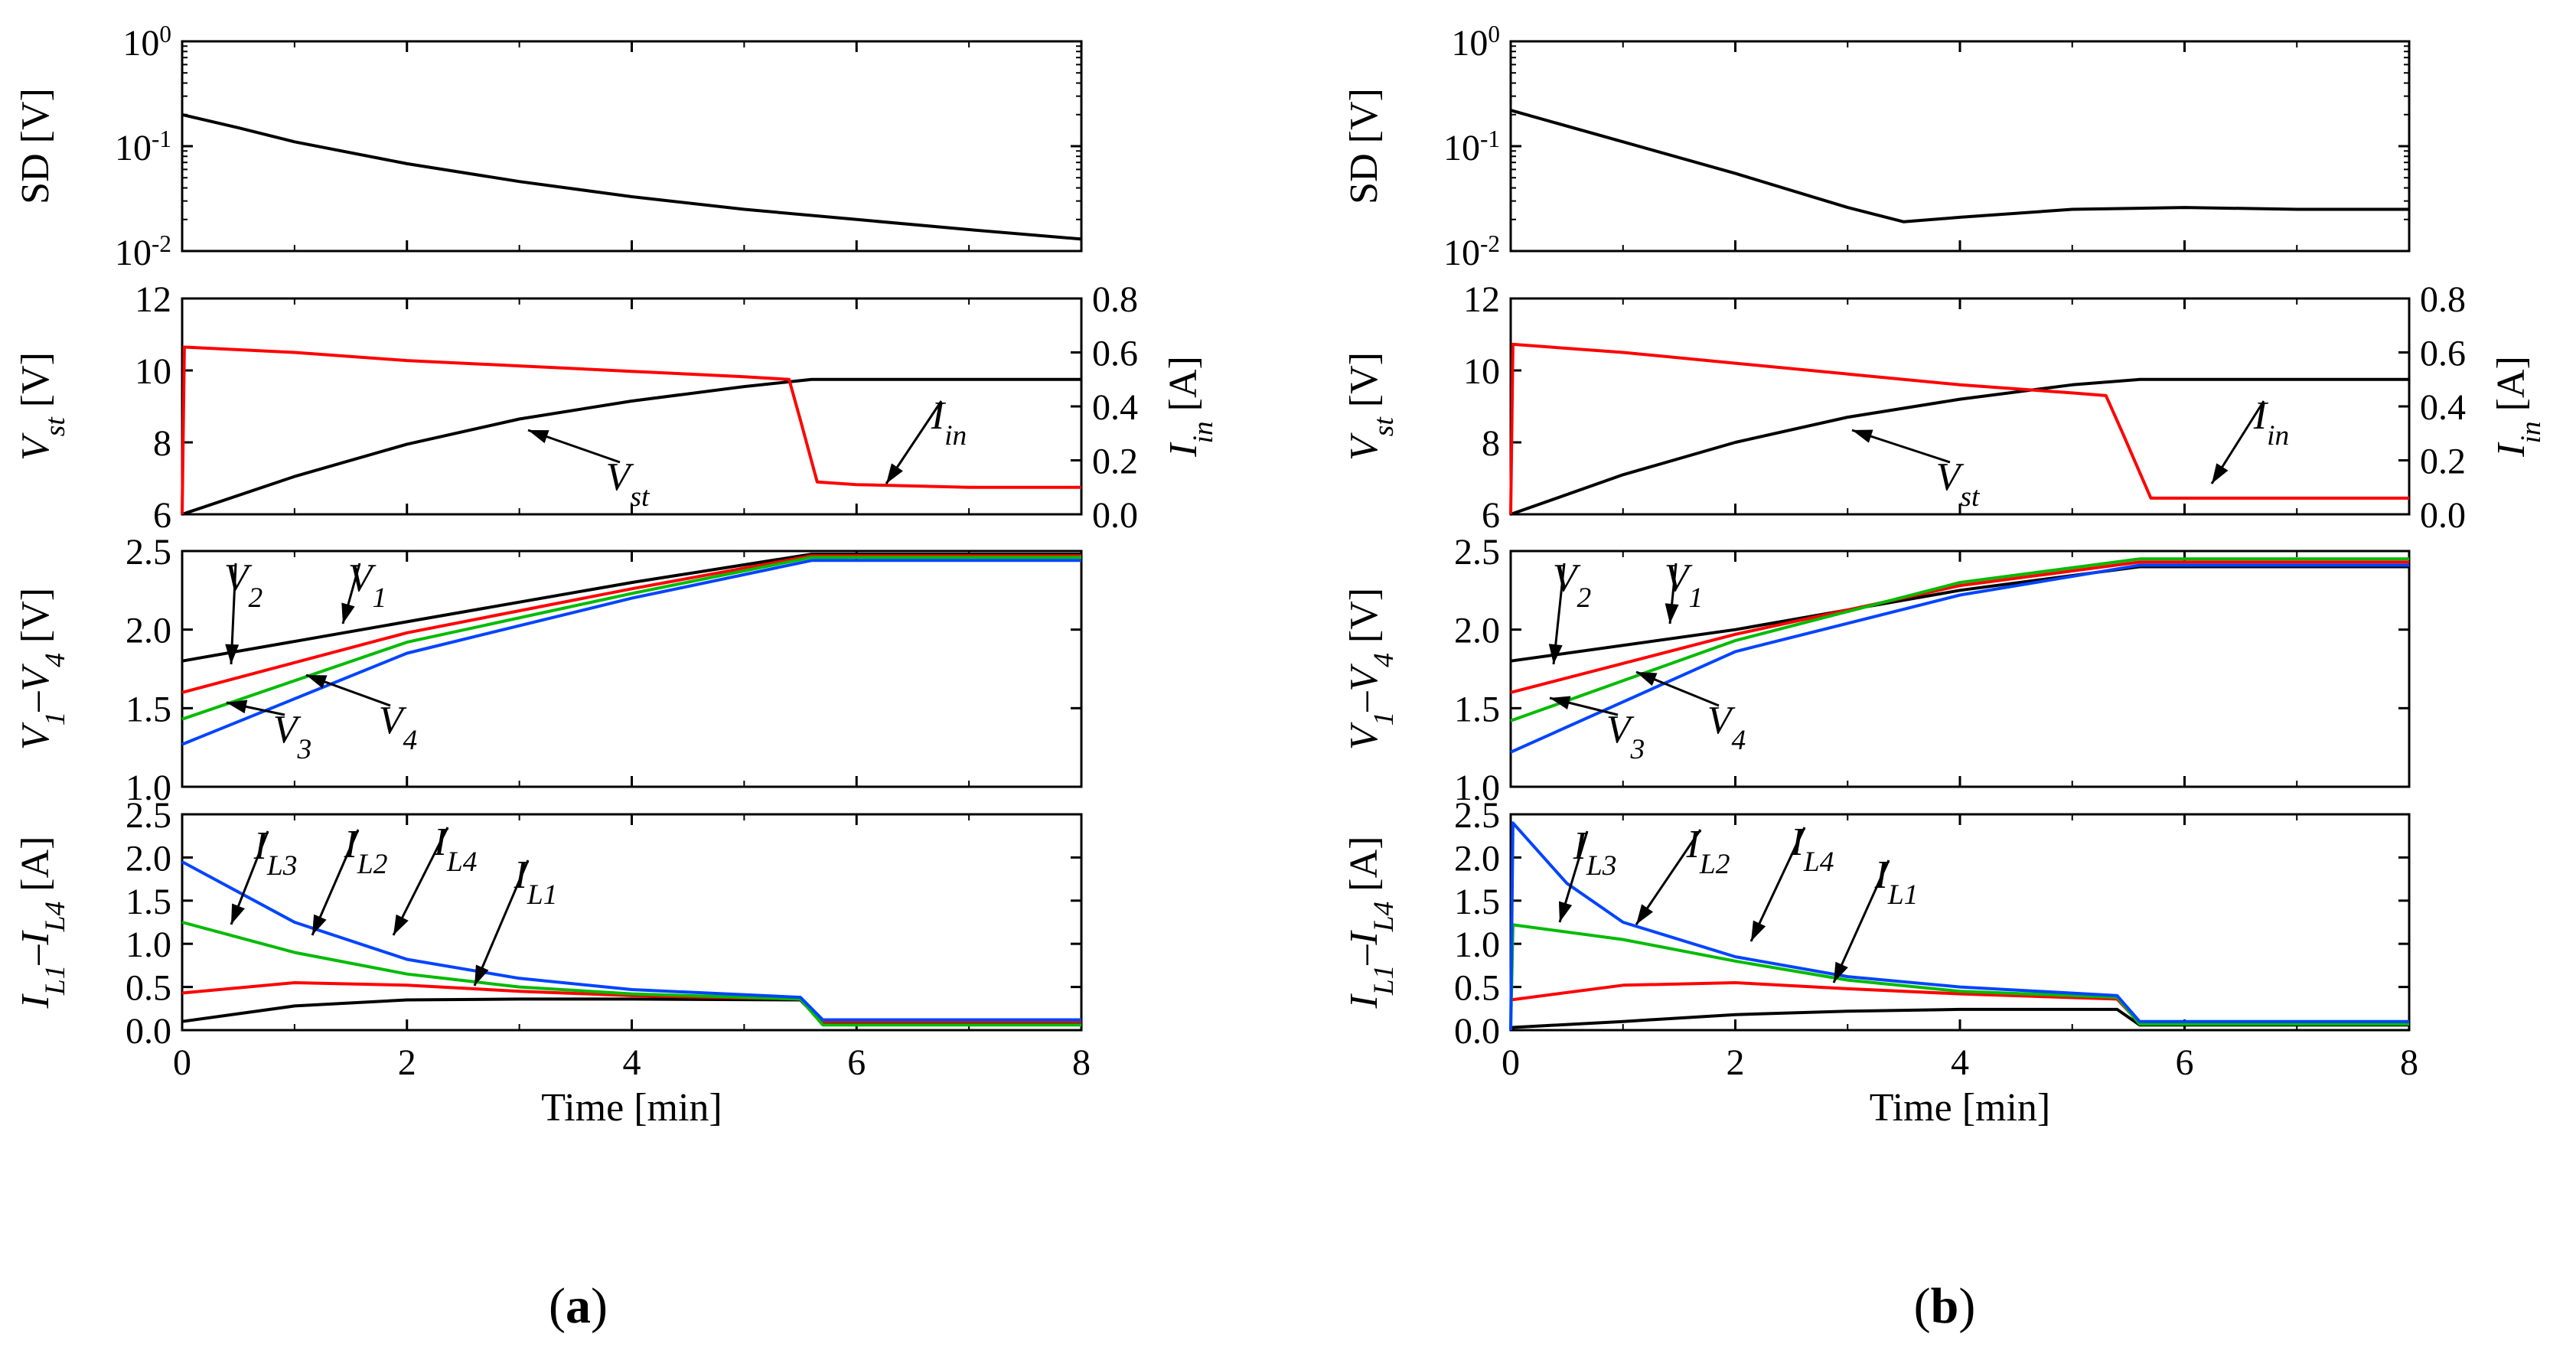 The image size is (2576, 1360). I want to click on y-tick-label: 12, so click(1481, 299).